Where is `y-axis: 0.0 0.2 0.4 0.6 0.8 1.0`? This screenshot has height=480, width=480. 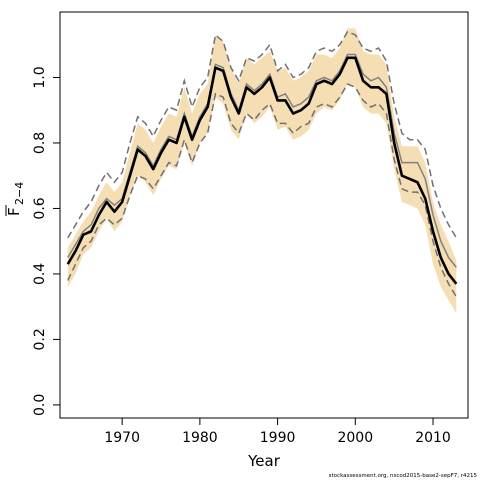 y-axis: 0.0 0.2 0.4 0.6 0.8 1.0 is located at coordinates (46, 241).